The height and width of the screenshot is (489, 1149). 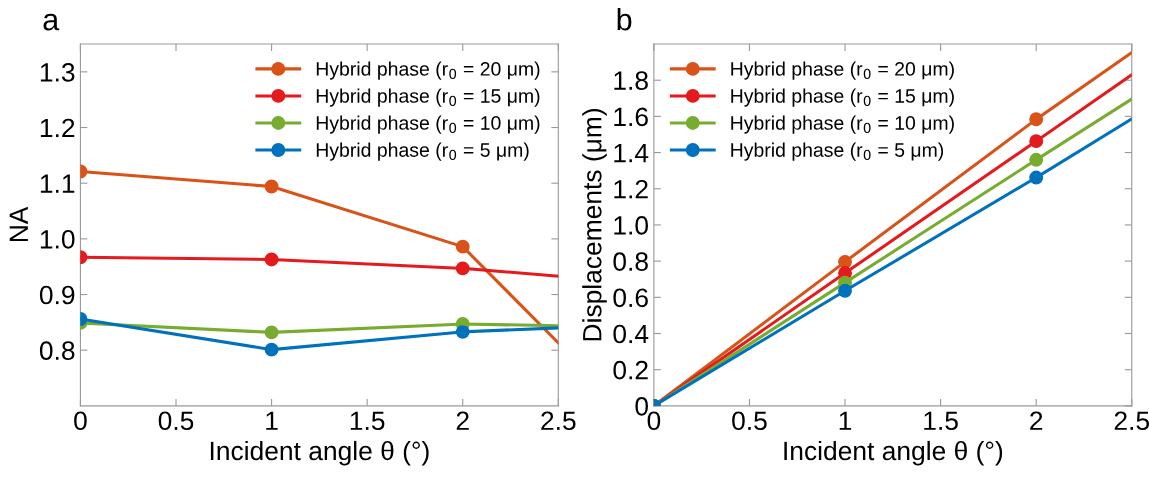 I want to click on y-tick-label: 1.3, so click(x=57, y=72).